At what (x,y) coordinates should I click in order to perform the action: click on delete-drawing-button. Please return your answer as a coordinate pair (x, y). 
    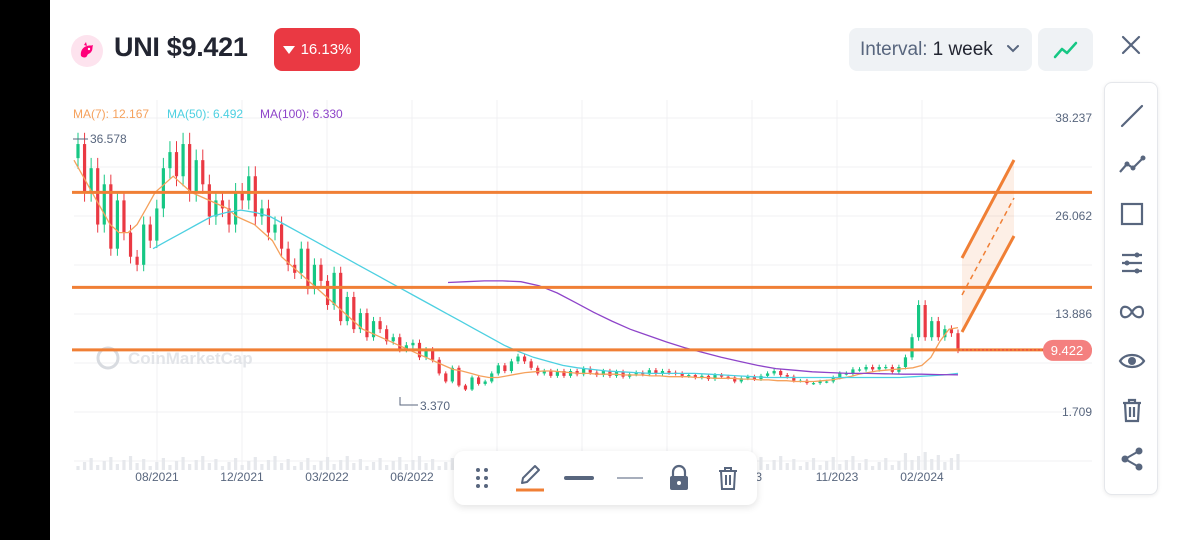
    Looking at the image, I should click on (728, 478).